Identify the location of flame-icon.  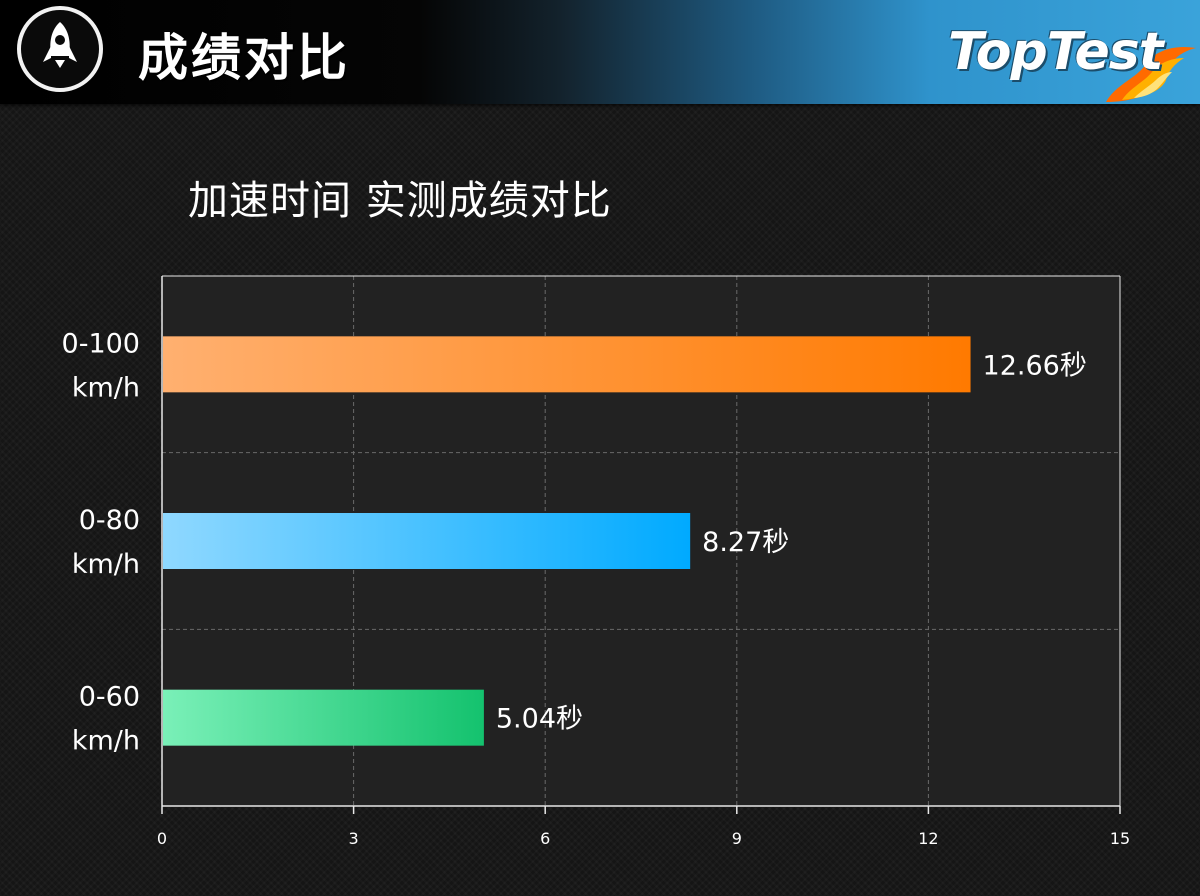
(1151, 74).